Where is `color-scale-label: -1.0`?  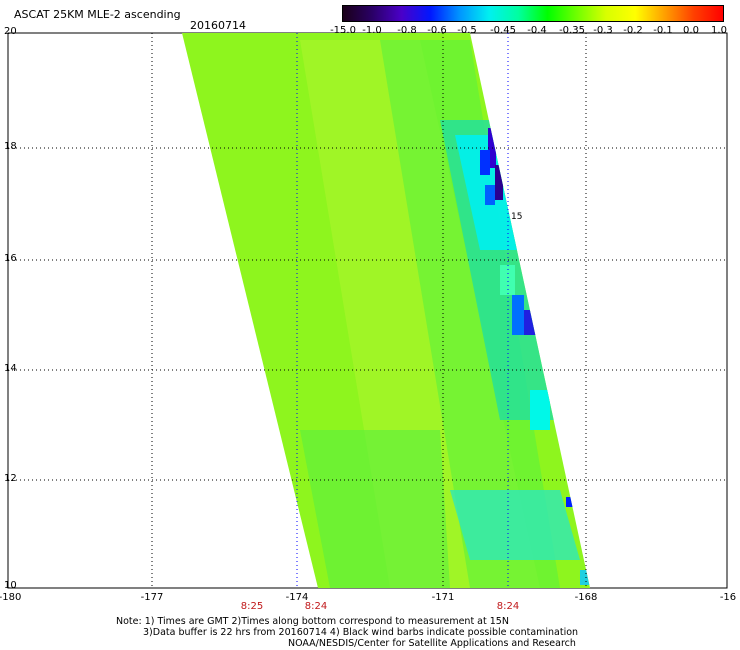
color-scale-label: -1.0 is located at coordinates (372, 30).